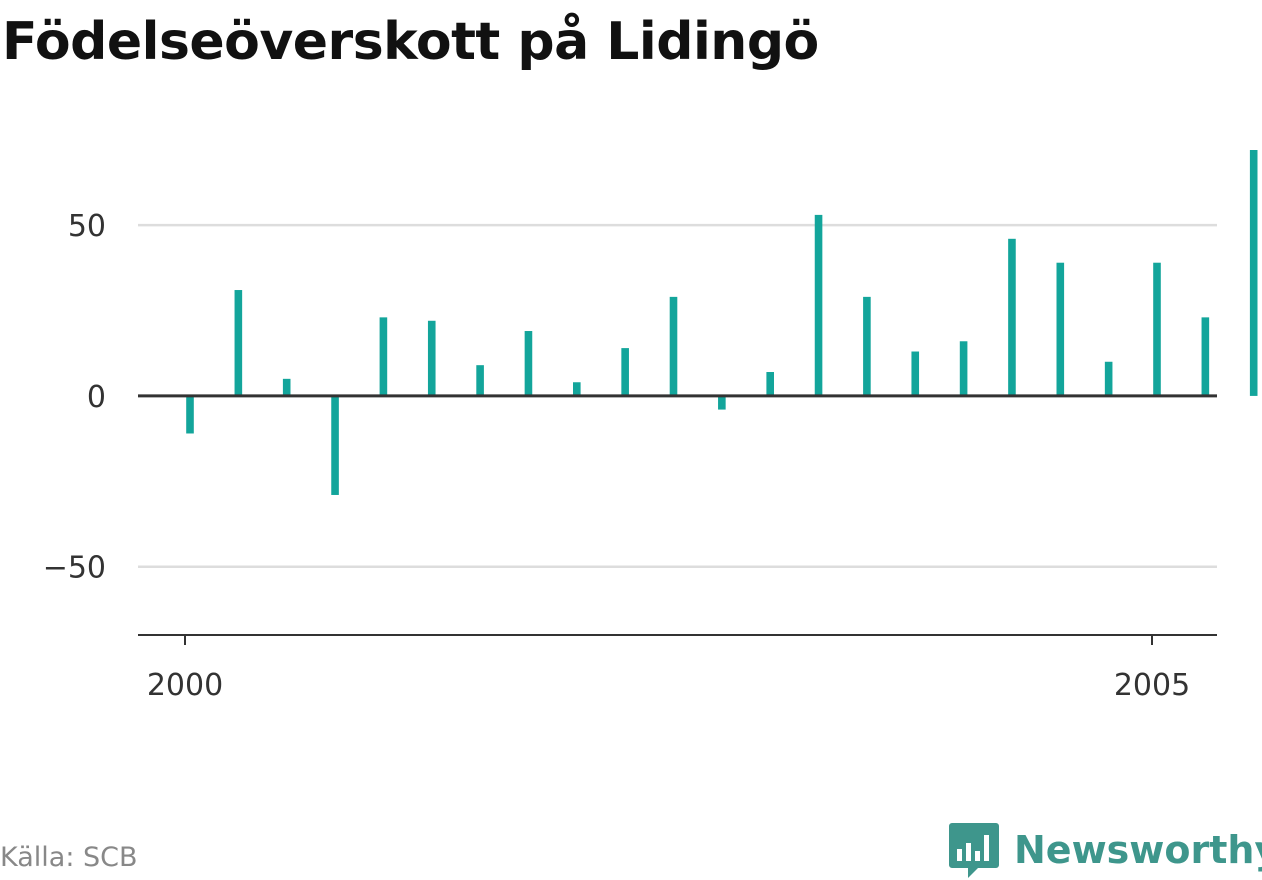  What do you see at coordinates (668, 685) in the screenshot?
I see `x-axis-tick-labels: 200020052010201520202025` at bounding box center [668, 685].